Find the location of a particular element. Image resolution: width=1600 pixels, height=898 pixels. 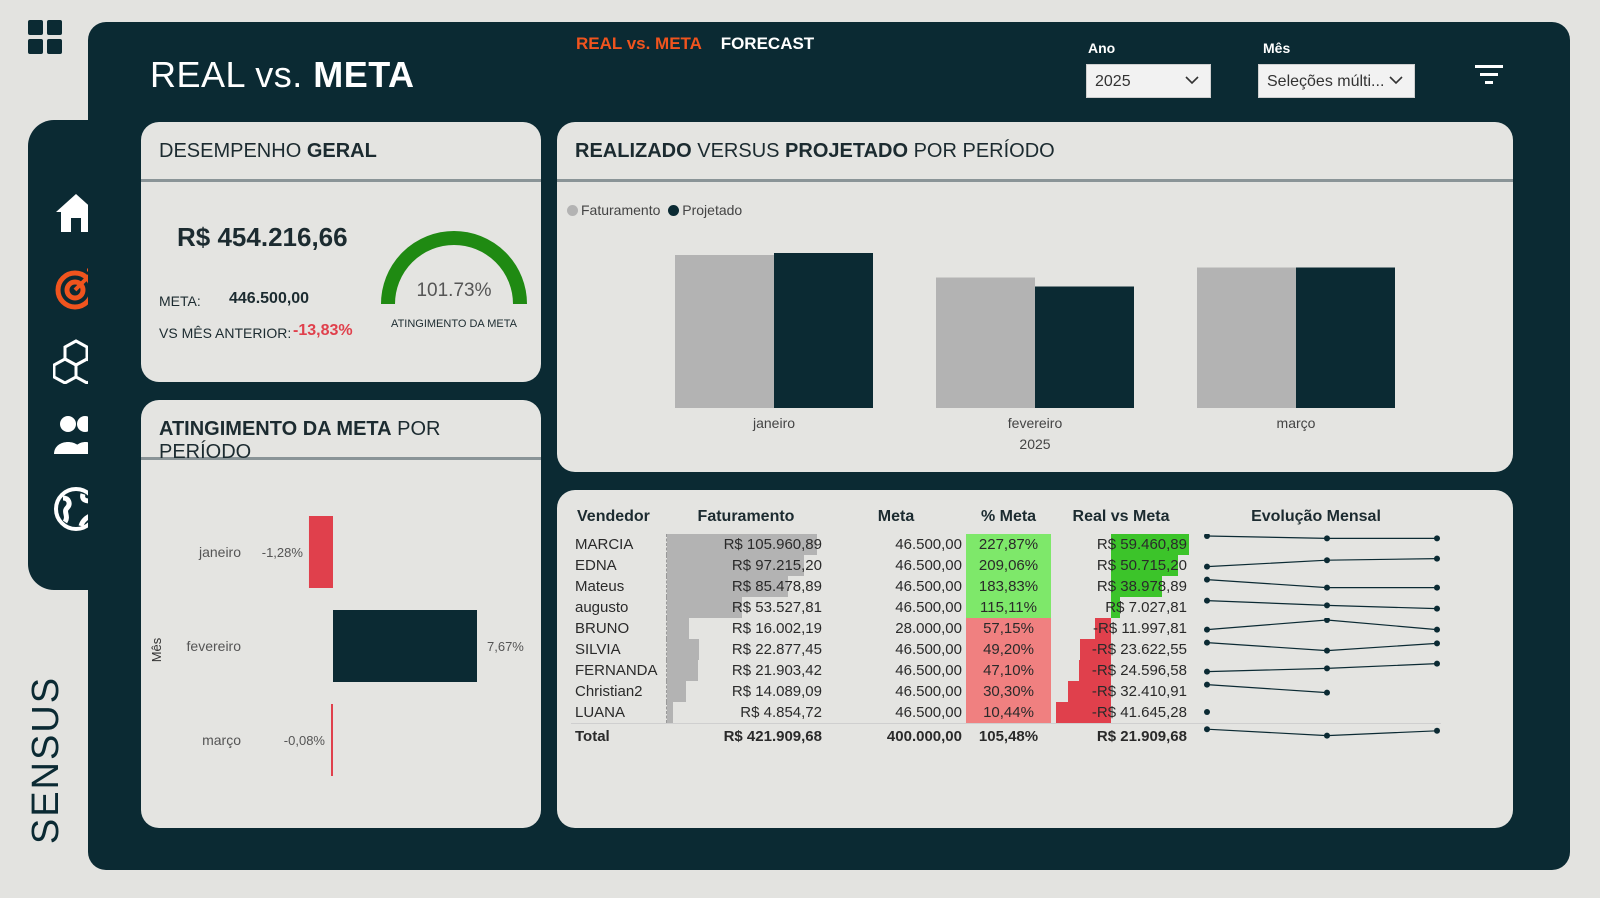

real-vs-meta-value: -R$ 41.645,28 is located at coordinates (1139, 712).